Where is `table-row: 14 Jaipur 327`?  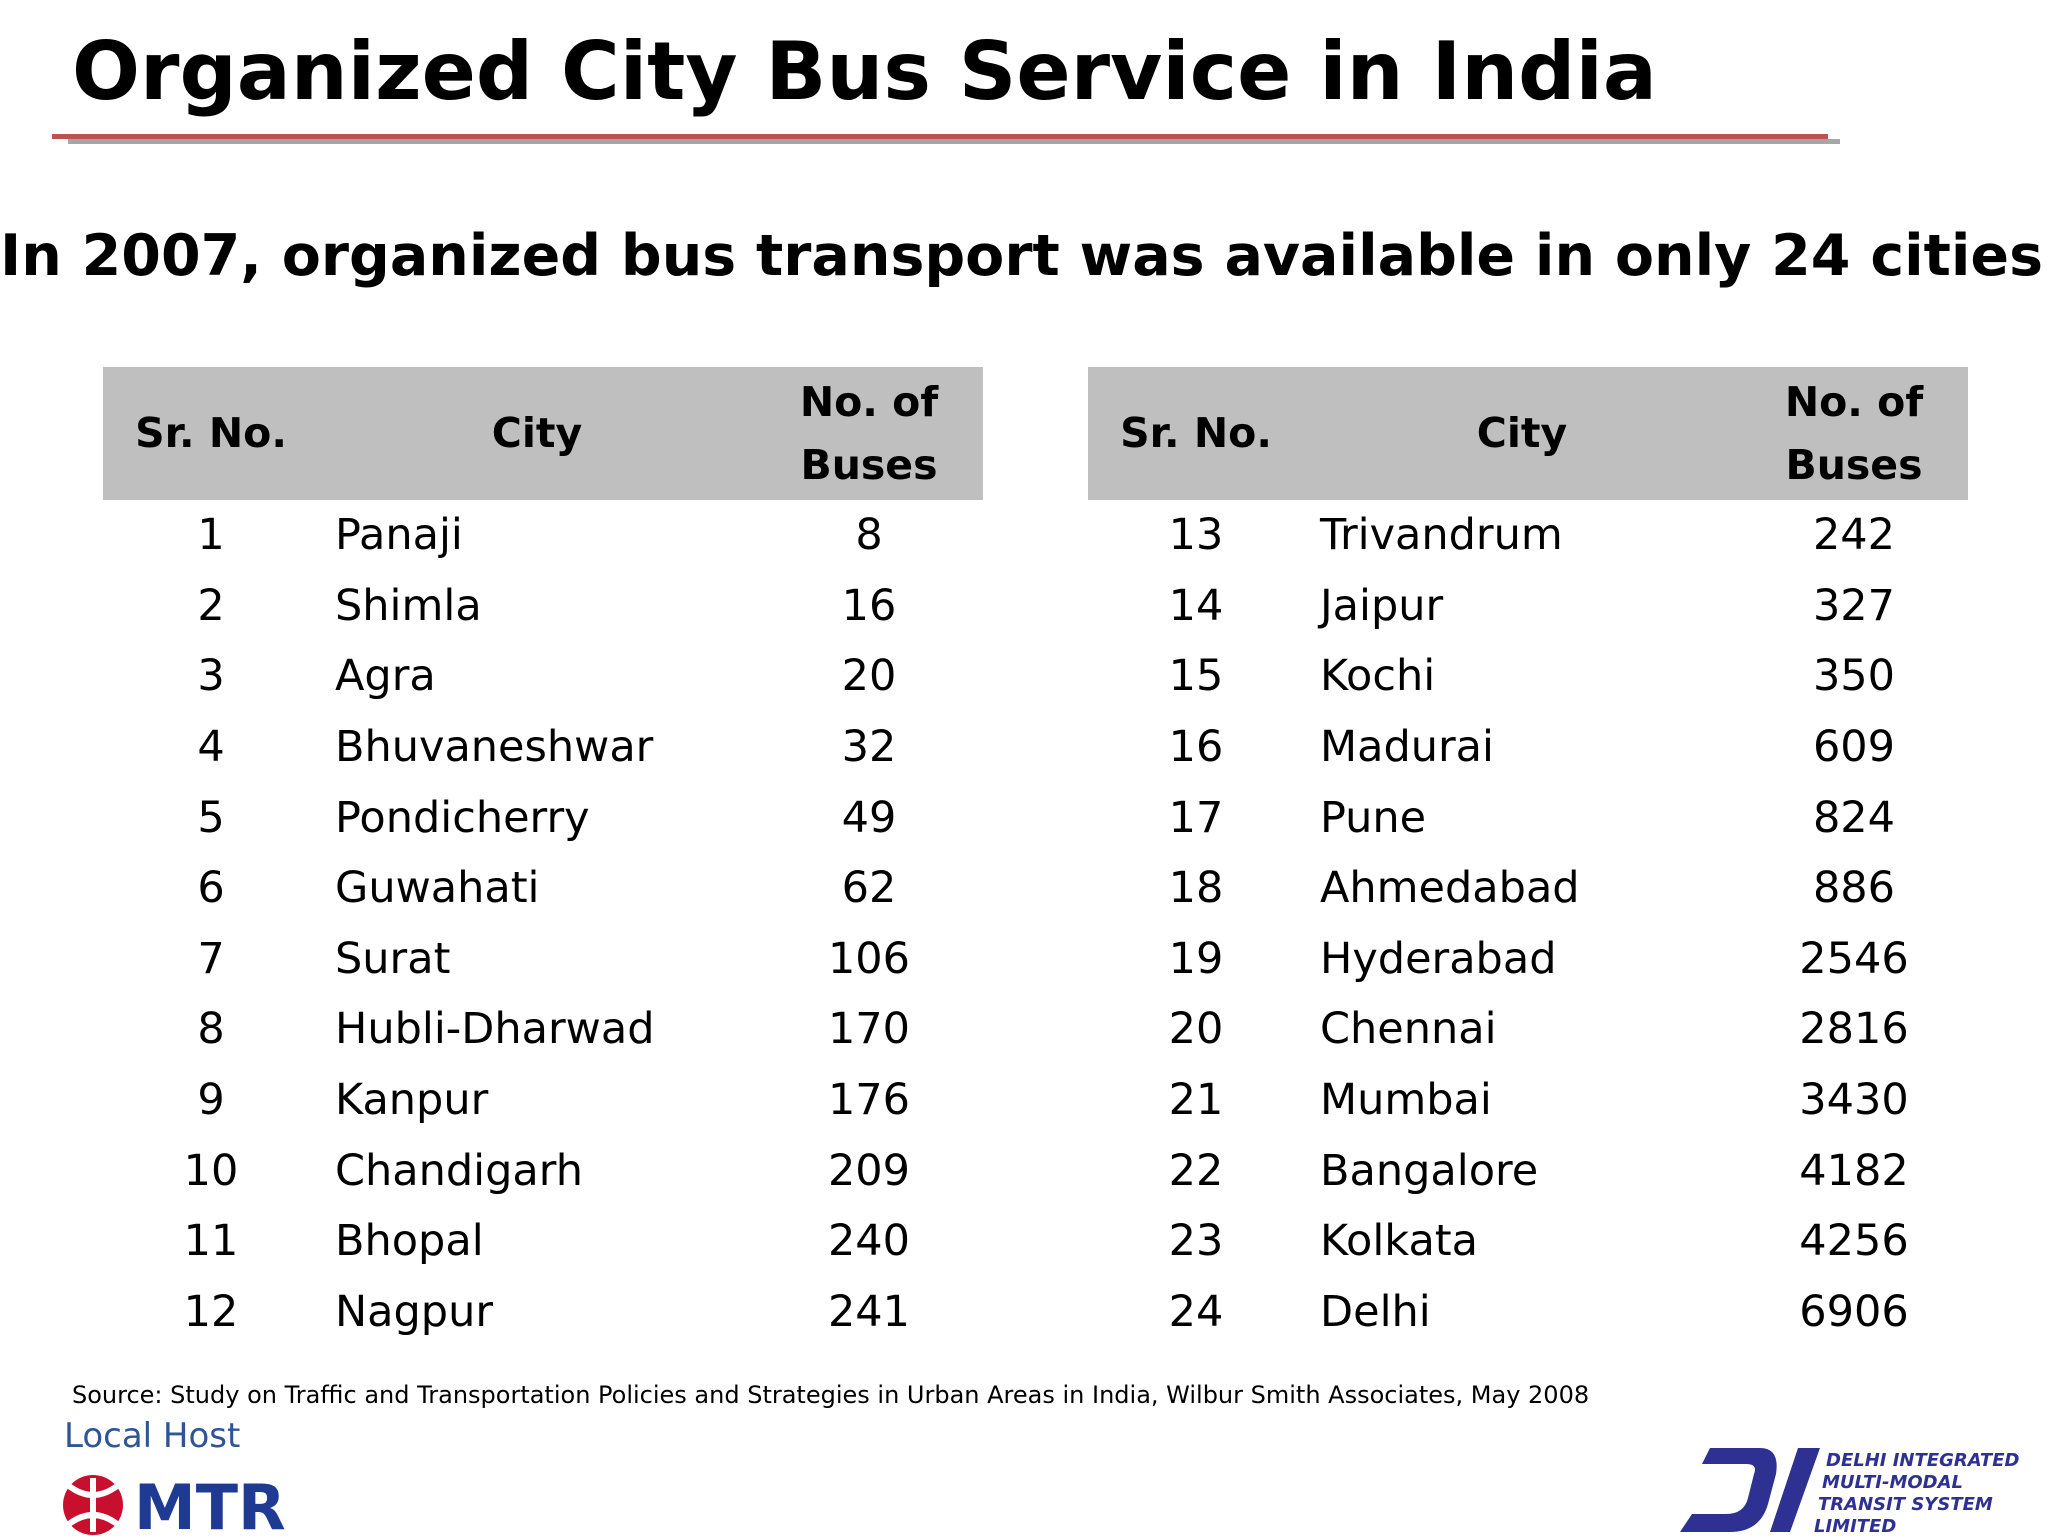
table-row: 14 Jaipur 327 is located at coordinates (1528, 606).